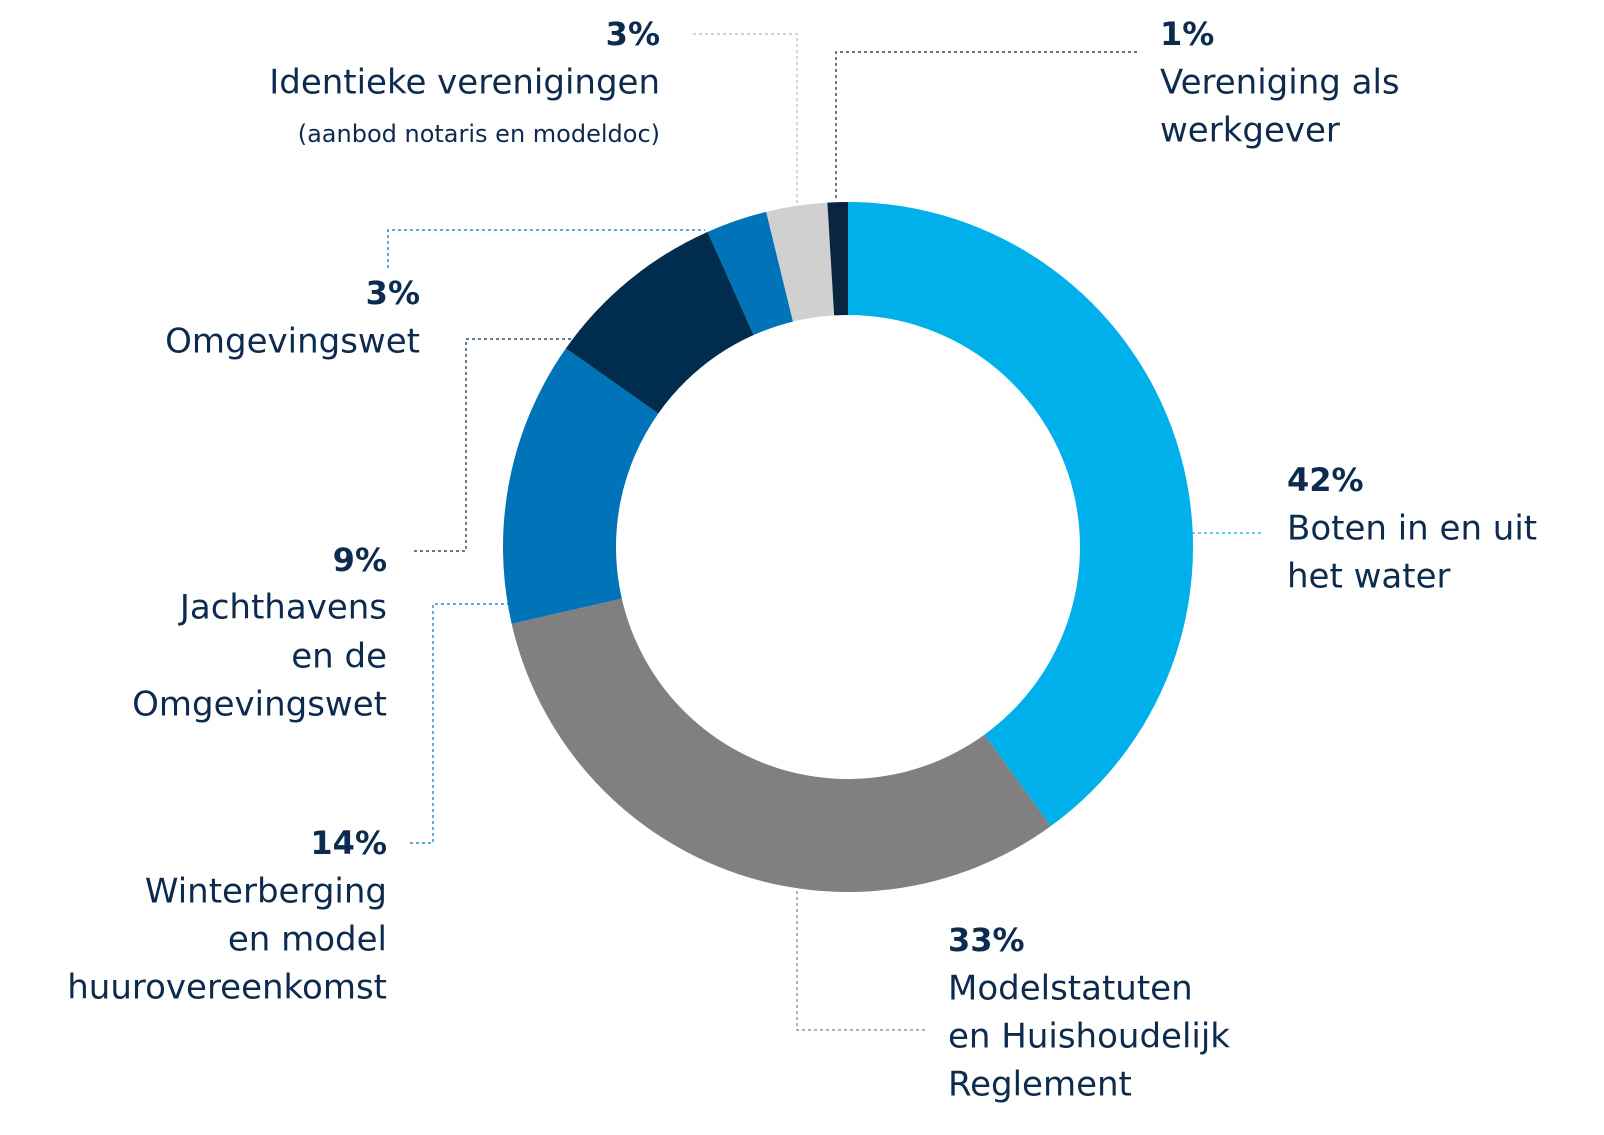  What do you see at coordinates (227, 988) in the screenshot?
I see `slice-label: huurovereenkomst` at bounding box center [227, 988].